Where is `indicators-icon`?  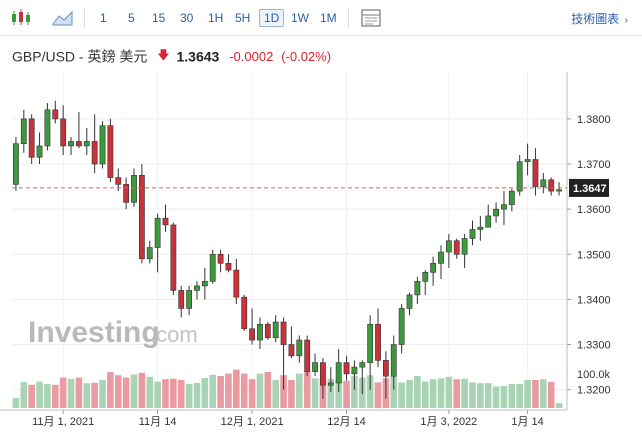 indicators-icon is located at coordinates (371, 18).